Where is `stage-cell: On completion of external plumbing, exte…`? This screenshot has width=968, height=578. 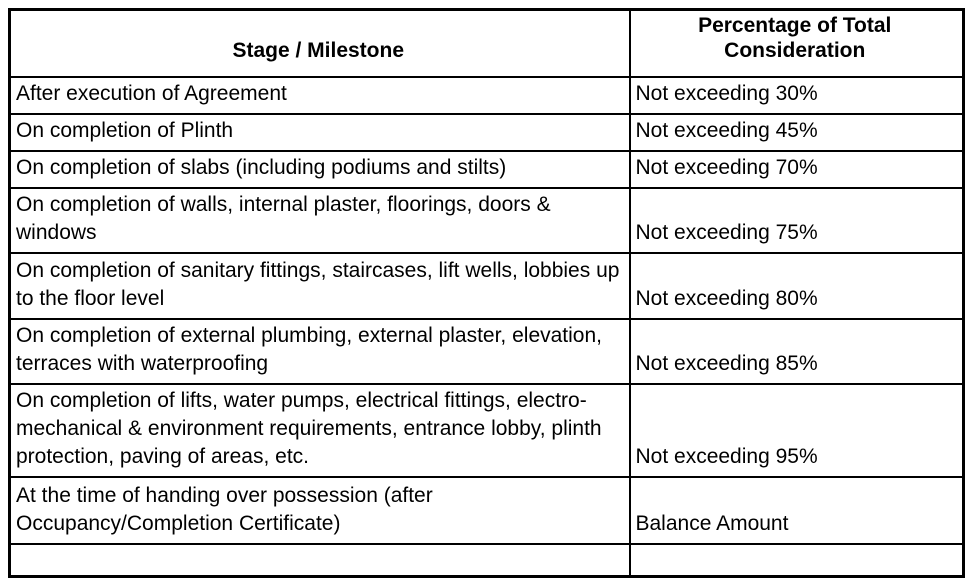
stage-cell: On completion of external plumbing, exte… is located at coordinates (319, 351).